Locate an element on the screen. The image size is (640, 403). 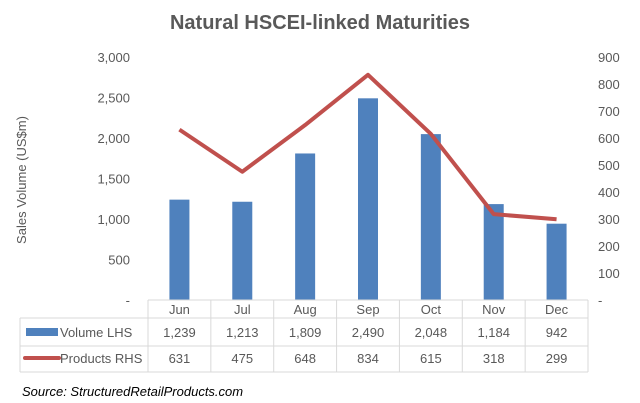
bar-oct is located at coordinates (430, 217).